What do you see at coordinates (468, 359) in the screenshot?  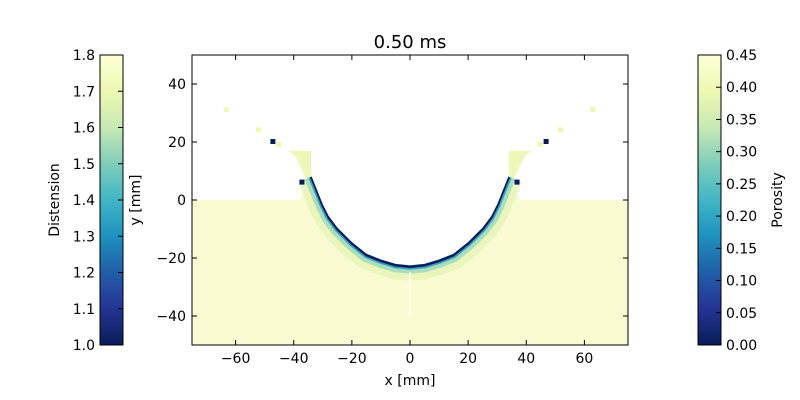 I see `x-tick-label: 20` at bounding box center [468, 359].